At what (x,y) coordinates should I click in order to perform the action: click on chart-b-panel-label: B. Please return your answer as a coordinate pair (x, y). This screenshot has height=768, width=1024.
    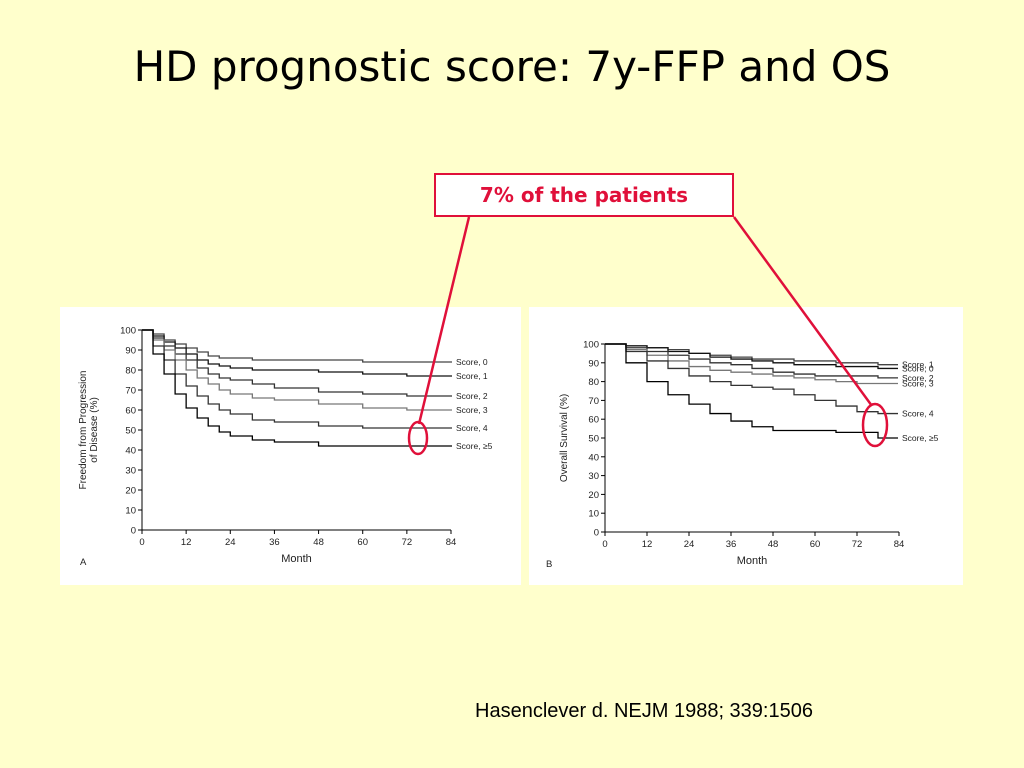
    Looking at the image, I should click on (549, 564).